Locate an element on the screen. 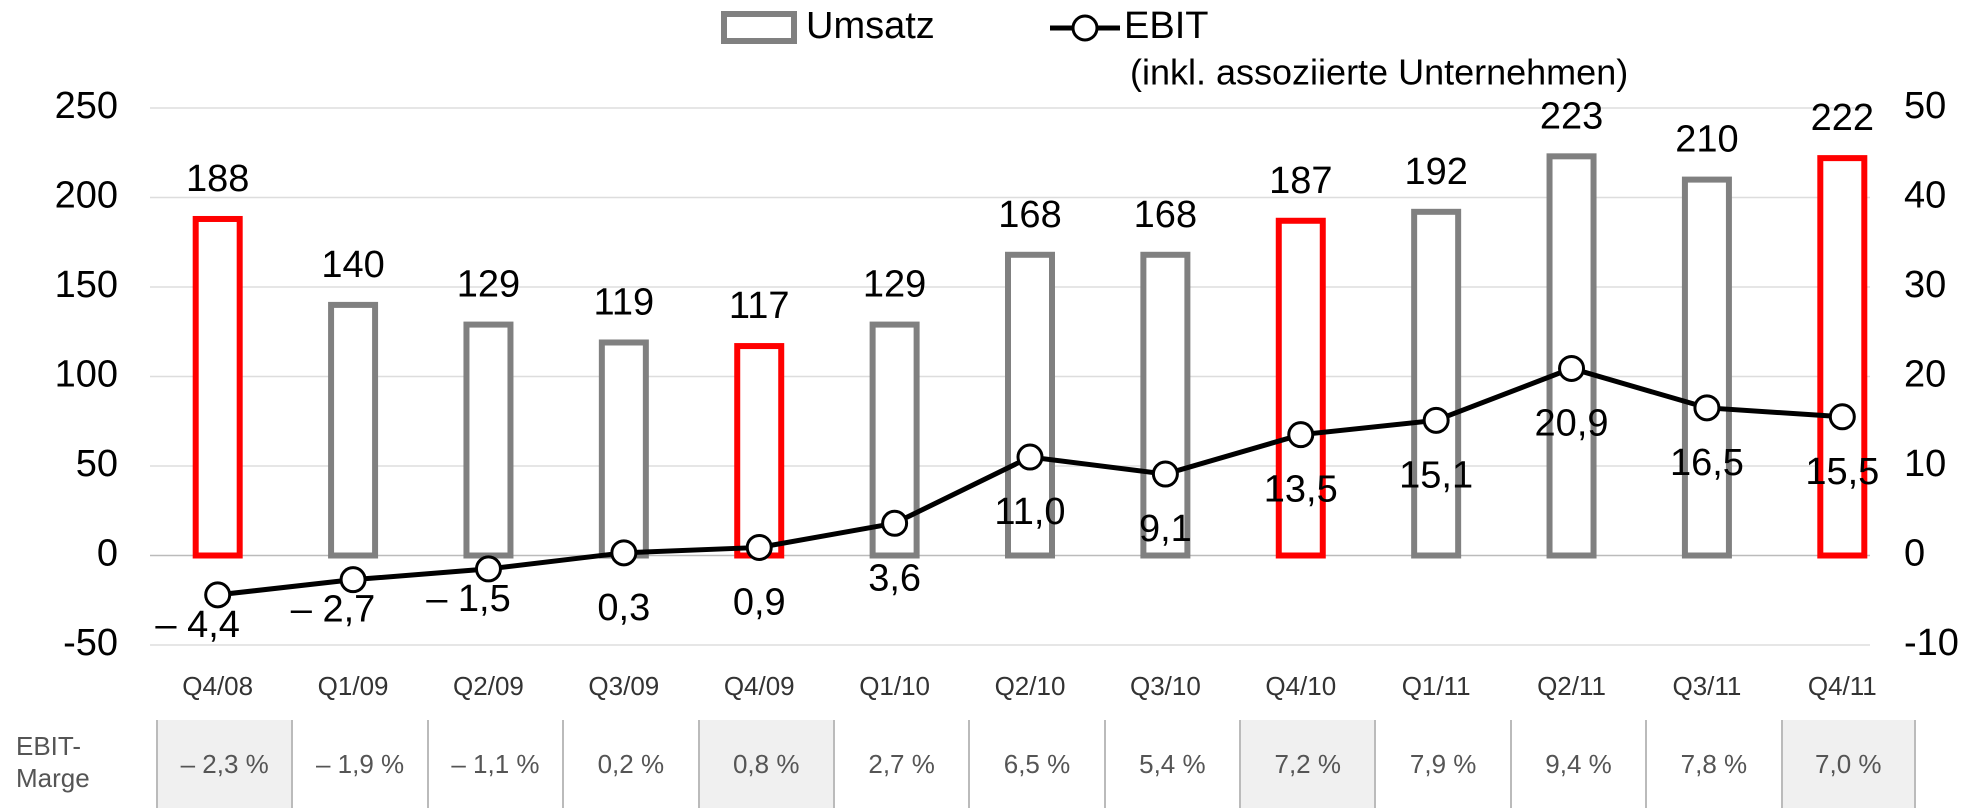 The height and width of the screenshot is (808, 1986). y2-tick-label: 50 is located at coordinates (1925, 106).